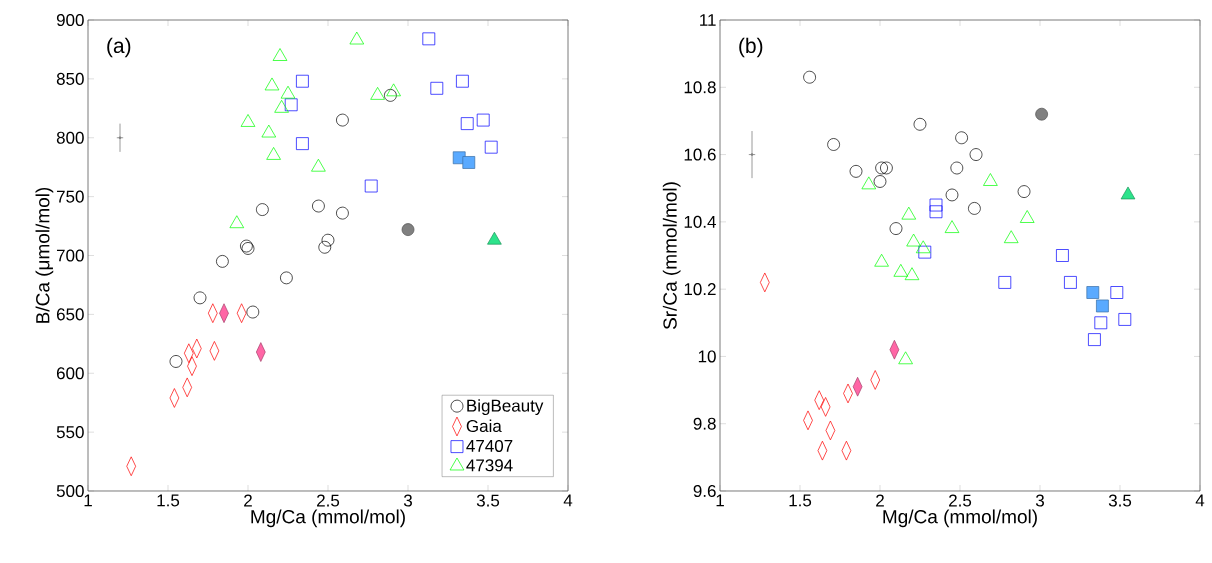 The width and height of the screenshot is (1212, 563). What do you see at coordinates (960, 518) in the screenshot?
I see `x-axis-title: Mg/Ca (mmol/mol)` at bounding box center [960, 518].